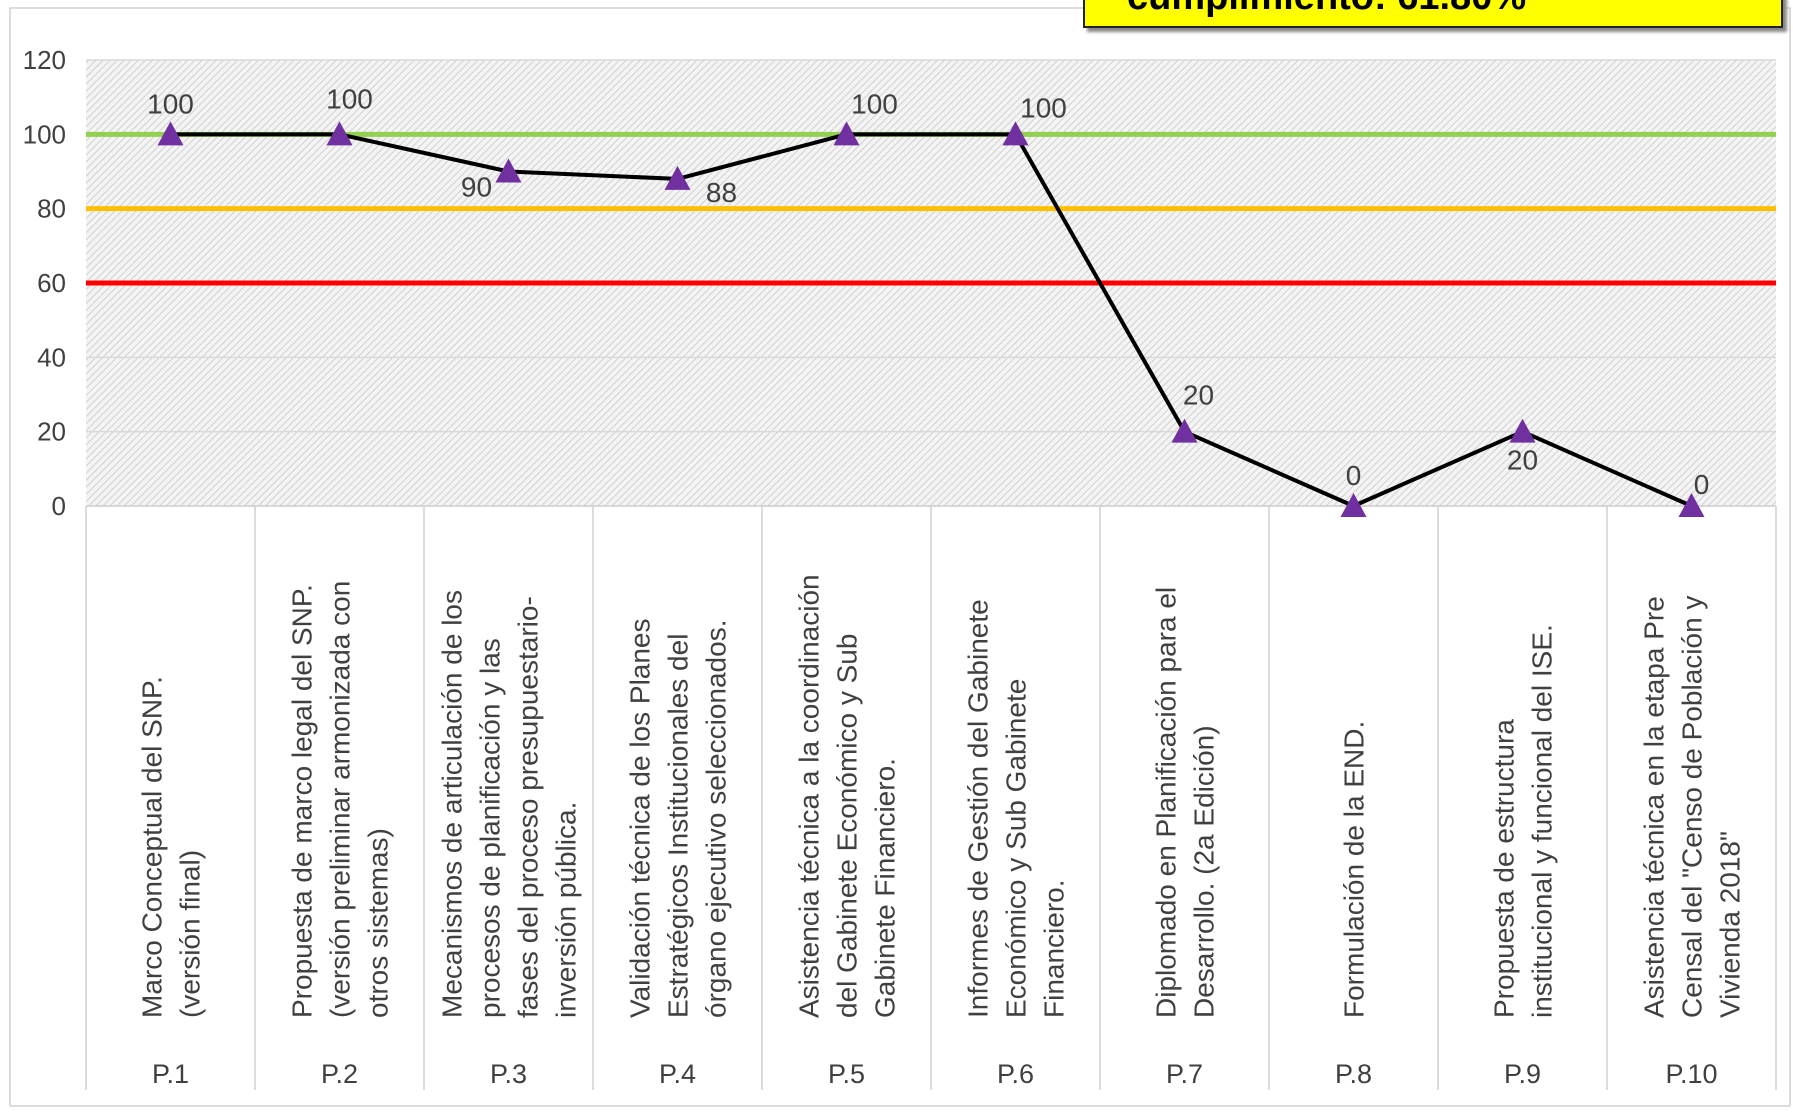 The image size is (1793, 1116). What do you see at coordinates (51, 283) in the screenshot?
I see `y-tick-label: 60` at bounding box center [51, 283].